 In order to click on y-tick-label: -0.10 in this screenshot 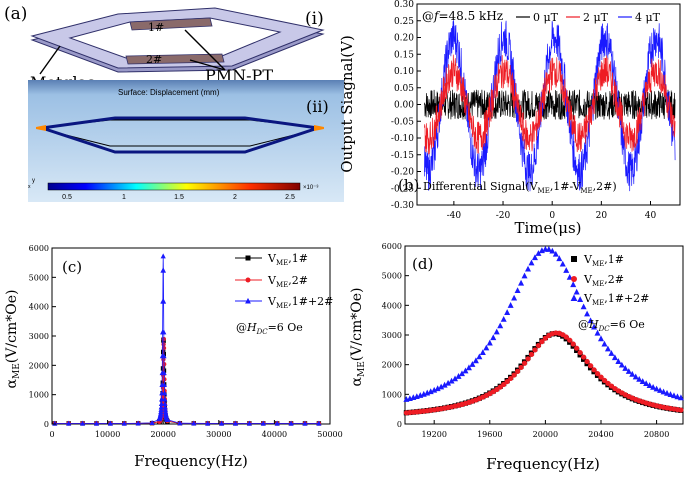, I will do `click(402, 139)`.